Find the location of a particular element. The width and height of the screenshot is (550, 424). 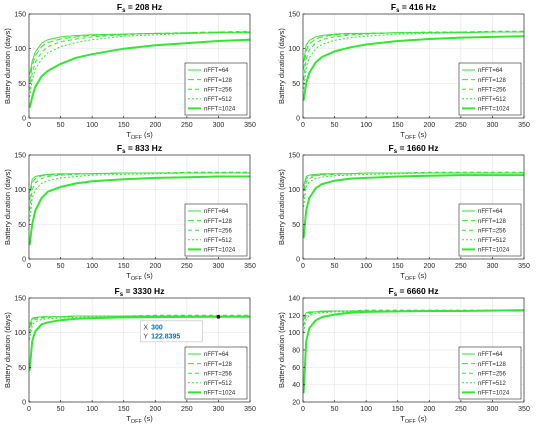

datatip-box is located at coordinates (171, 331).